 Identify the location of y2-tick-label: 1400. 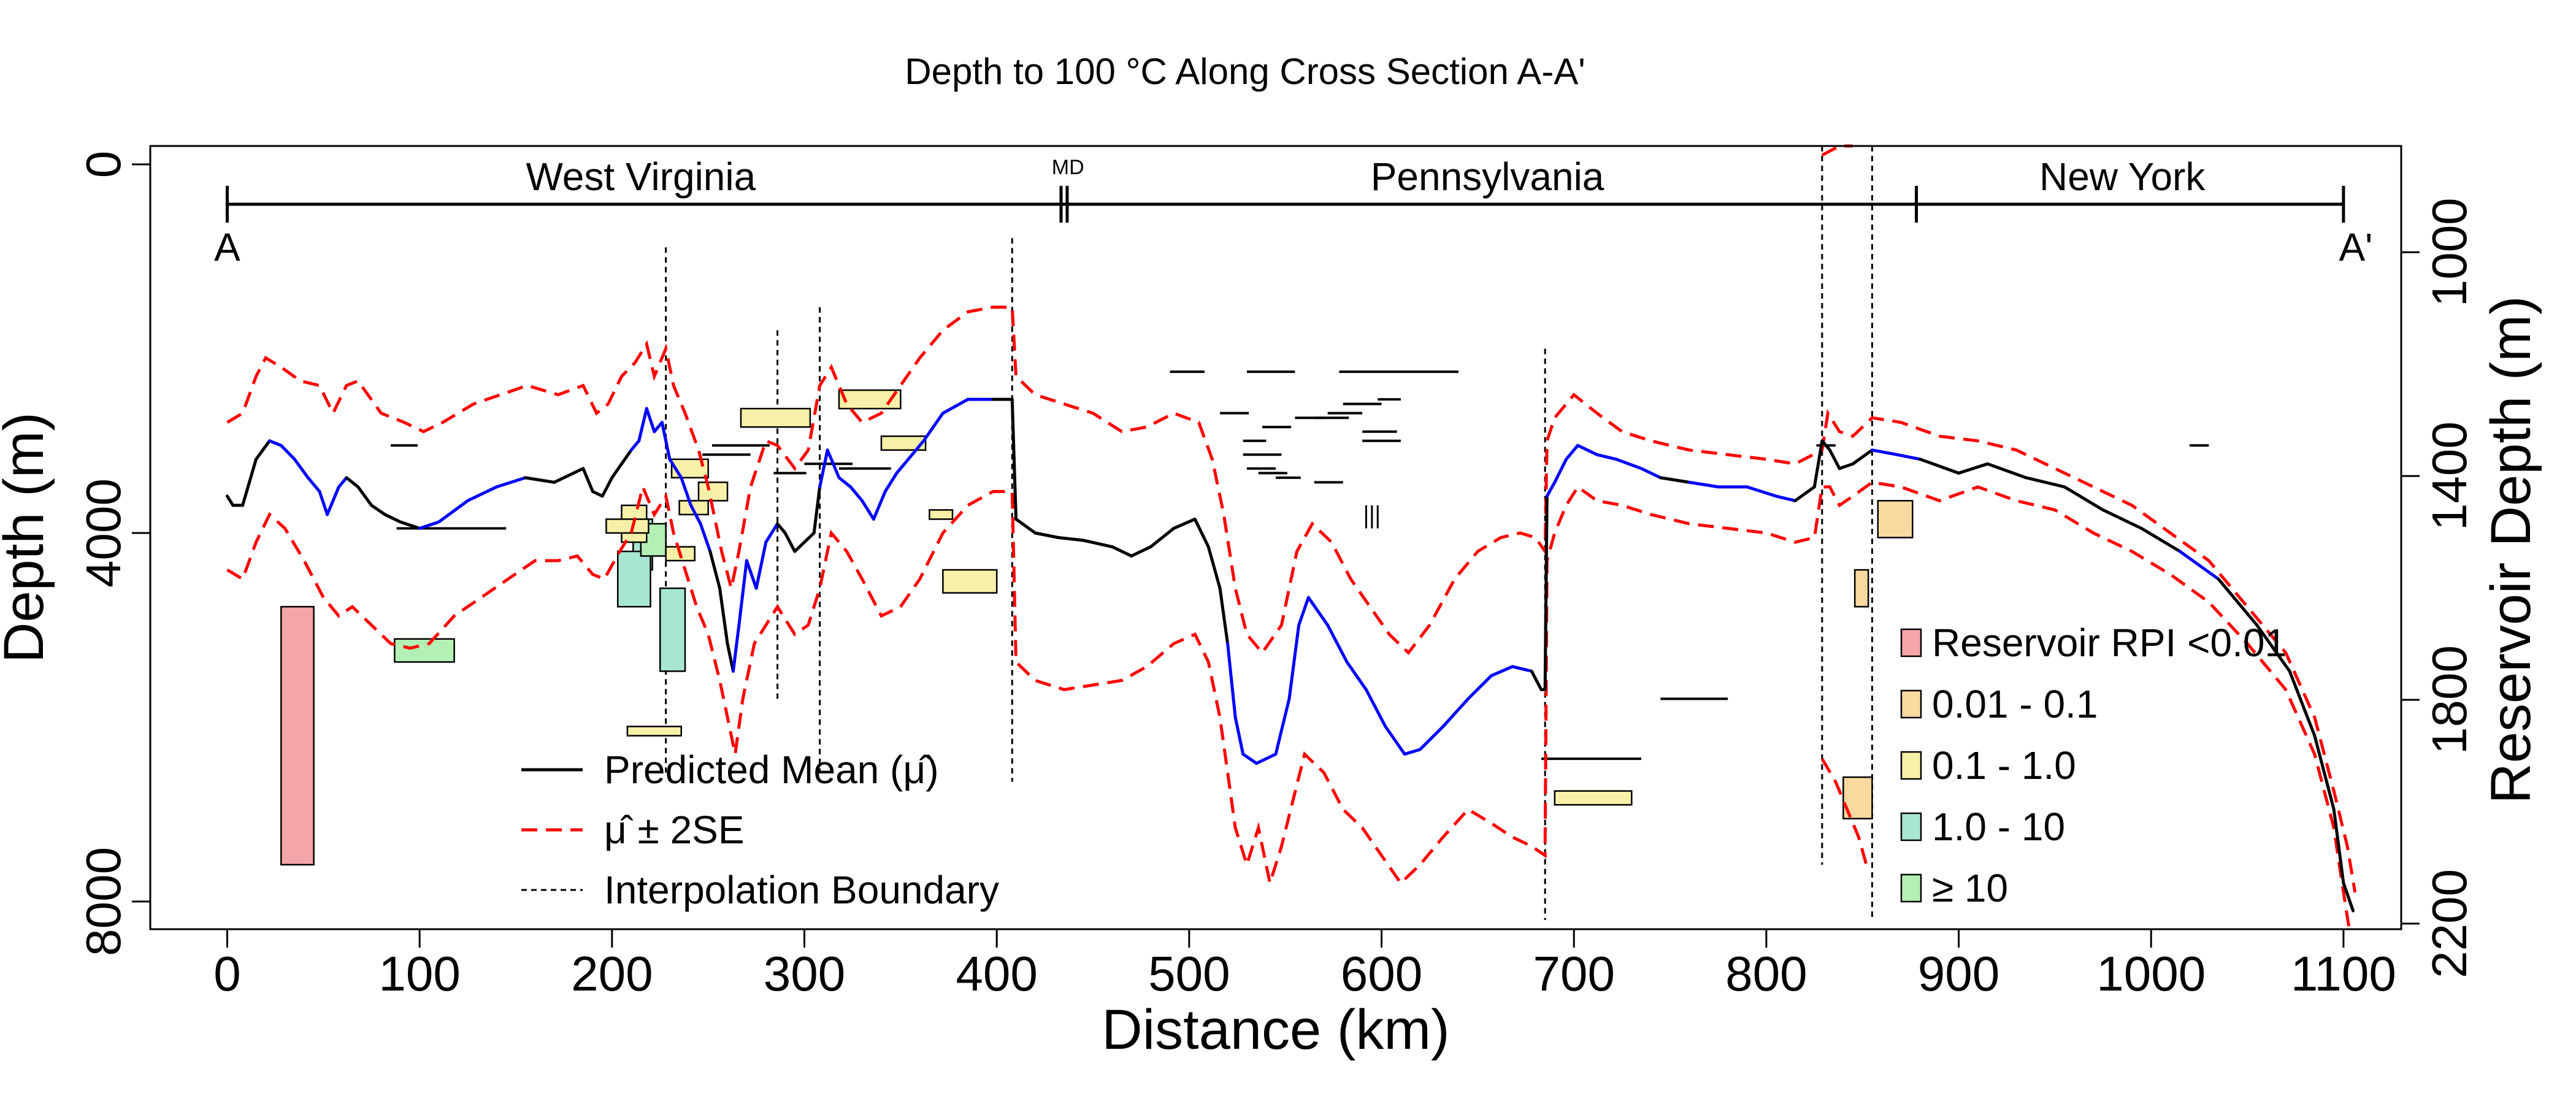
(2449, 476).